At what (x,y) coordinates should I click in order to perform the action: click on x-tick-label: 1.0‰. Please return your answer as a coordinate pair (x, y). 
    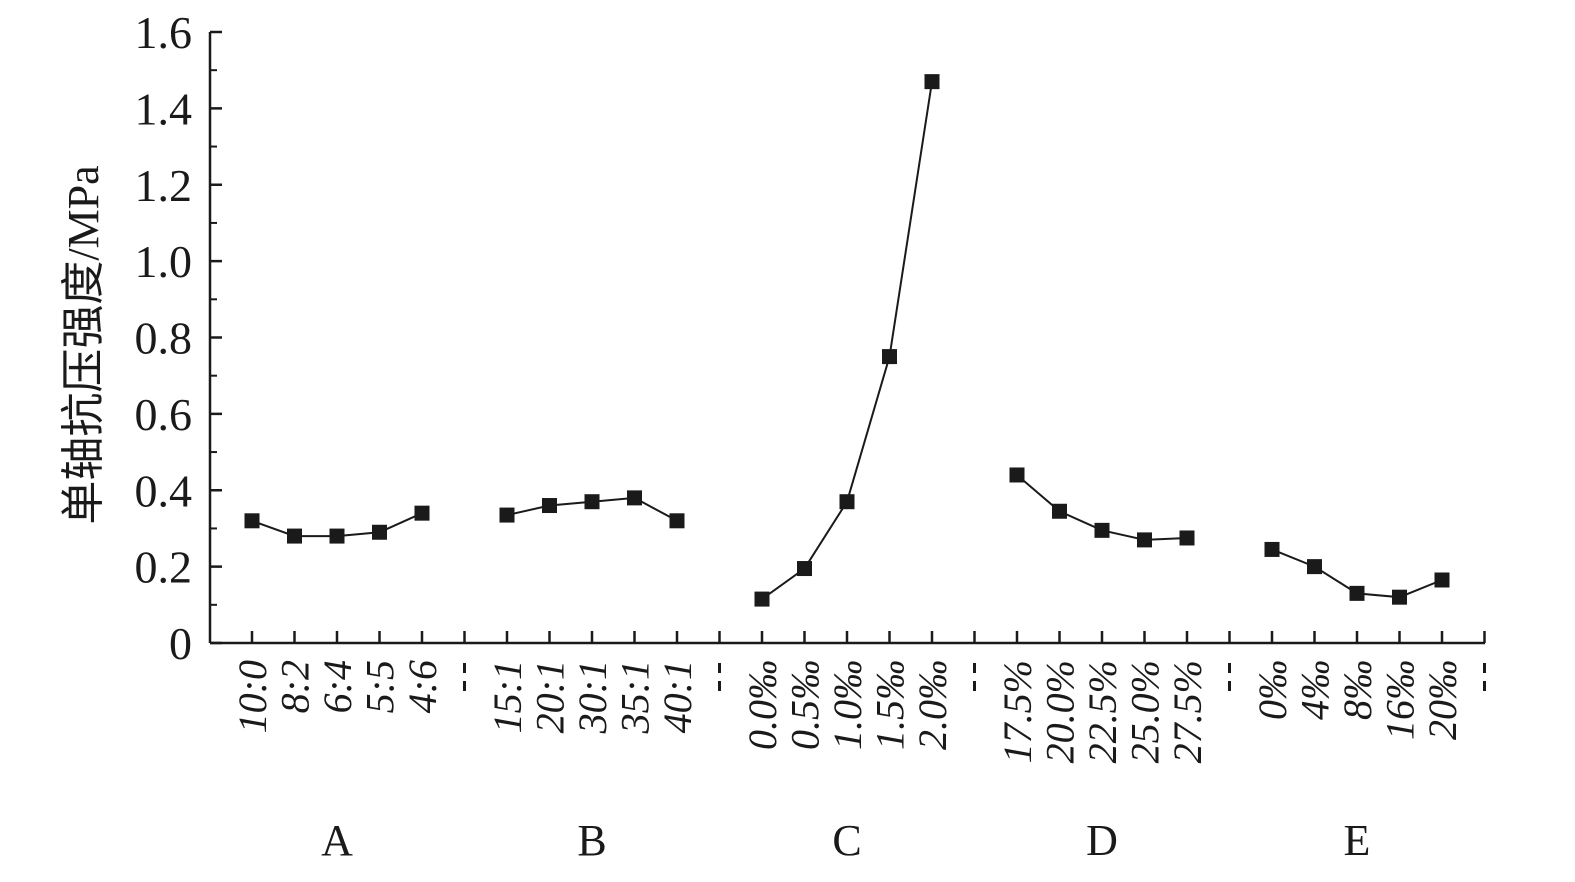
    Looking at the image, I should click on (847, 705).